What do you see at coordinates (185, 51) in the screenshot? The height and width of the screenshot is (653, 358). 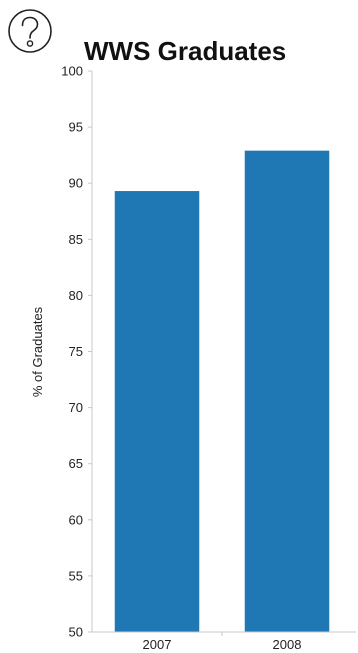 I see `chart-title: WWS Graduates` at bounding box center [185, 51].